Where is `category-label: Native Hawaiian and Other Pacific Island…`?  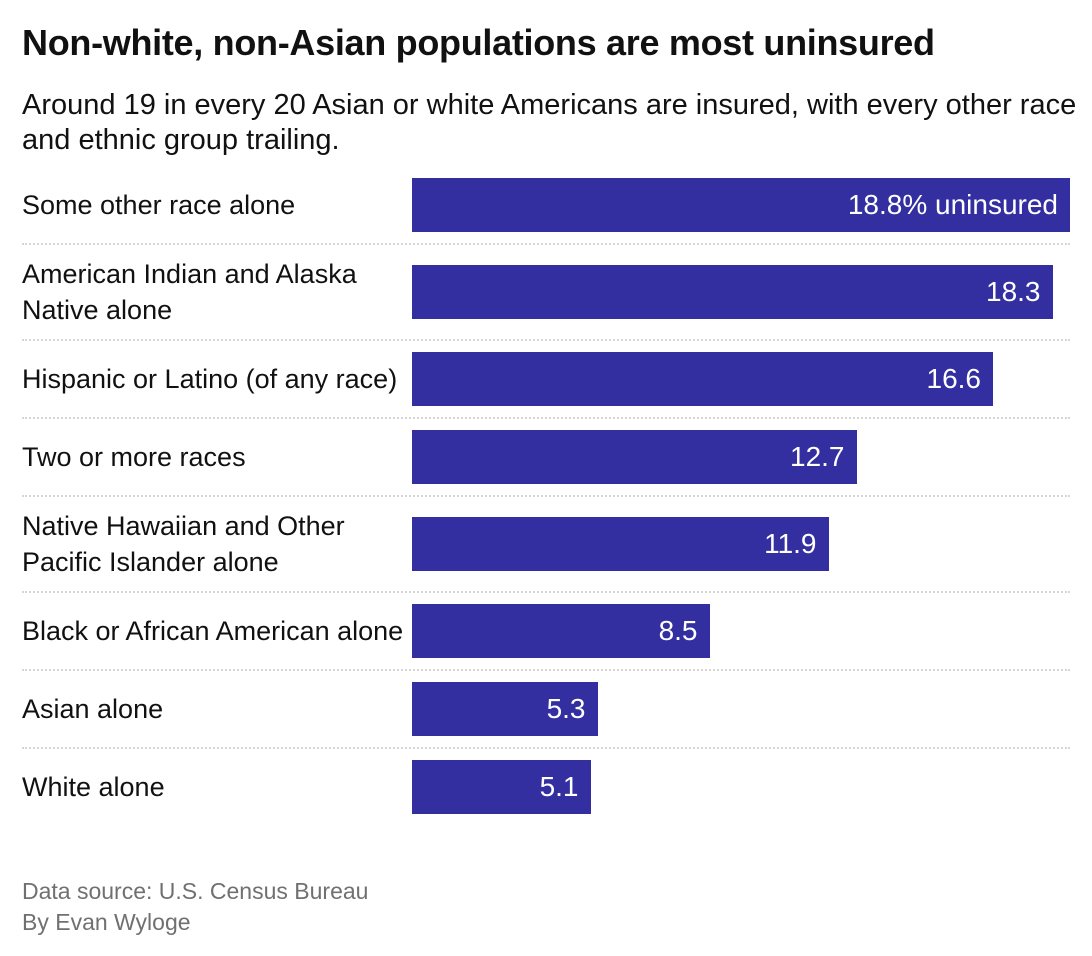 category-label: Native Hawaiian and Other Pacific Island… is located at coordinates (183, 544).